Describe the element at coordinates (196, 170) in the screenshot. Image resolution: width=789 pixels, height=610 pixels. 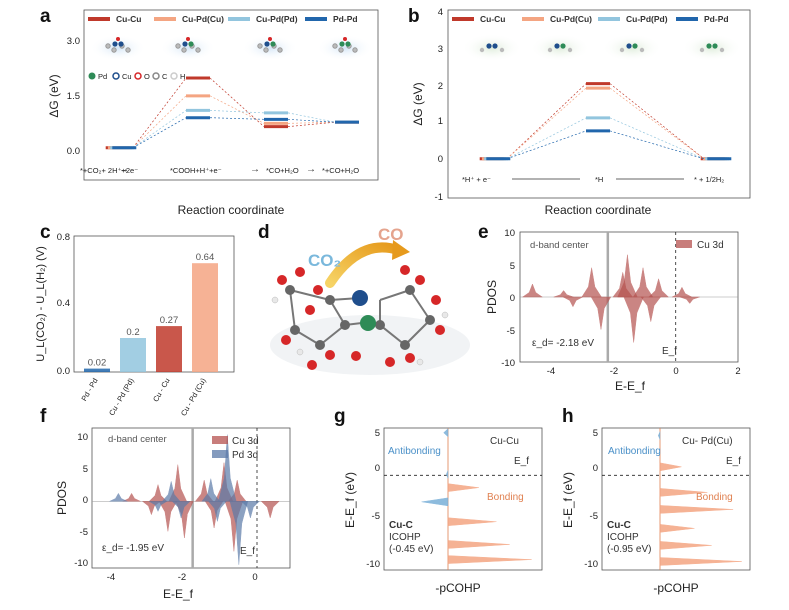
I see `a-step-1: *COOH+H⁺+e⁻` at that location.